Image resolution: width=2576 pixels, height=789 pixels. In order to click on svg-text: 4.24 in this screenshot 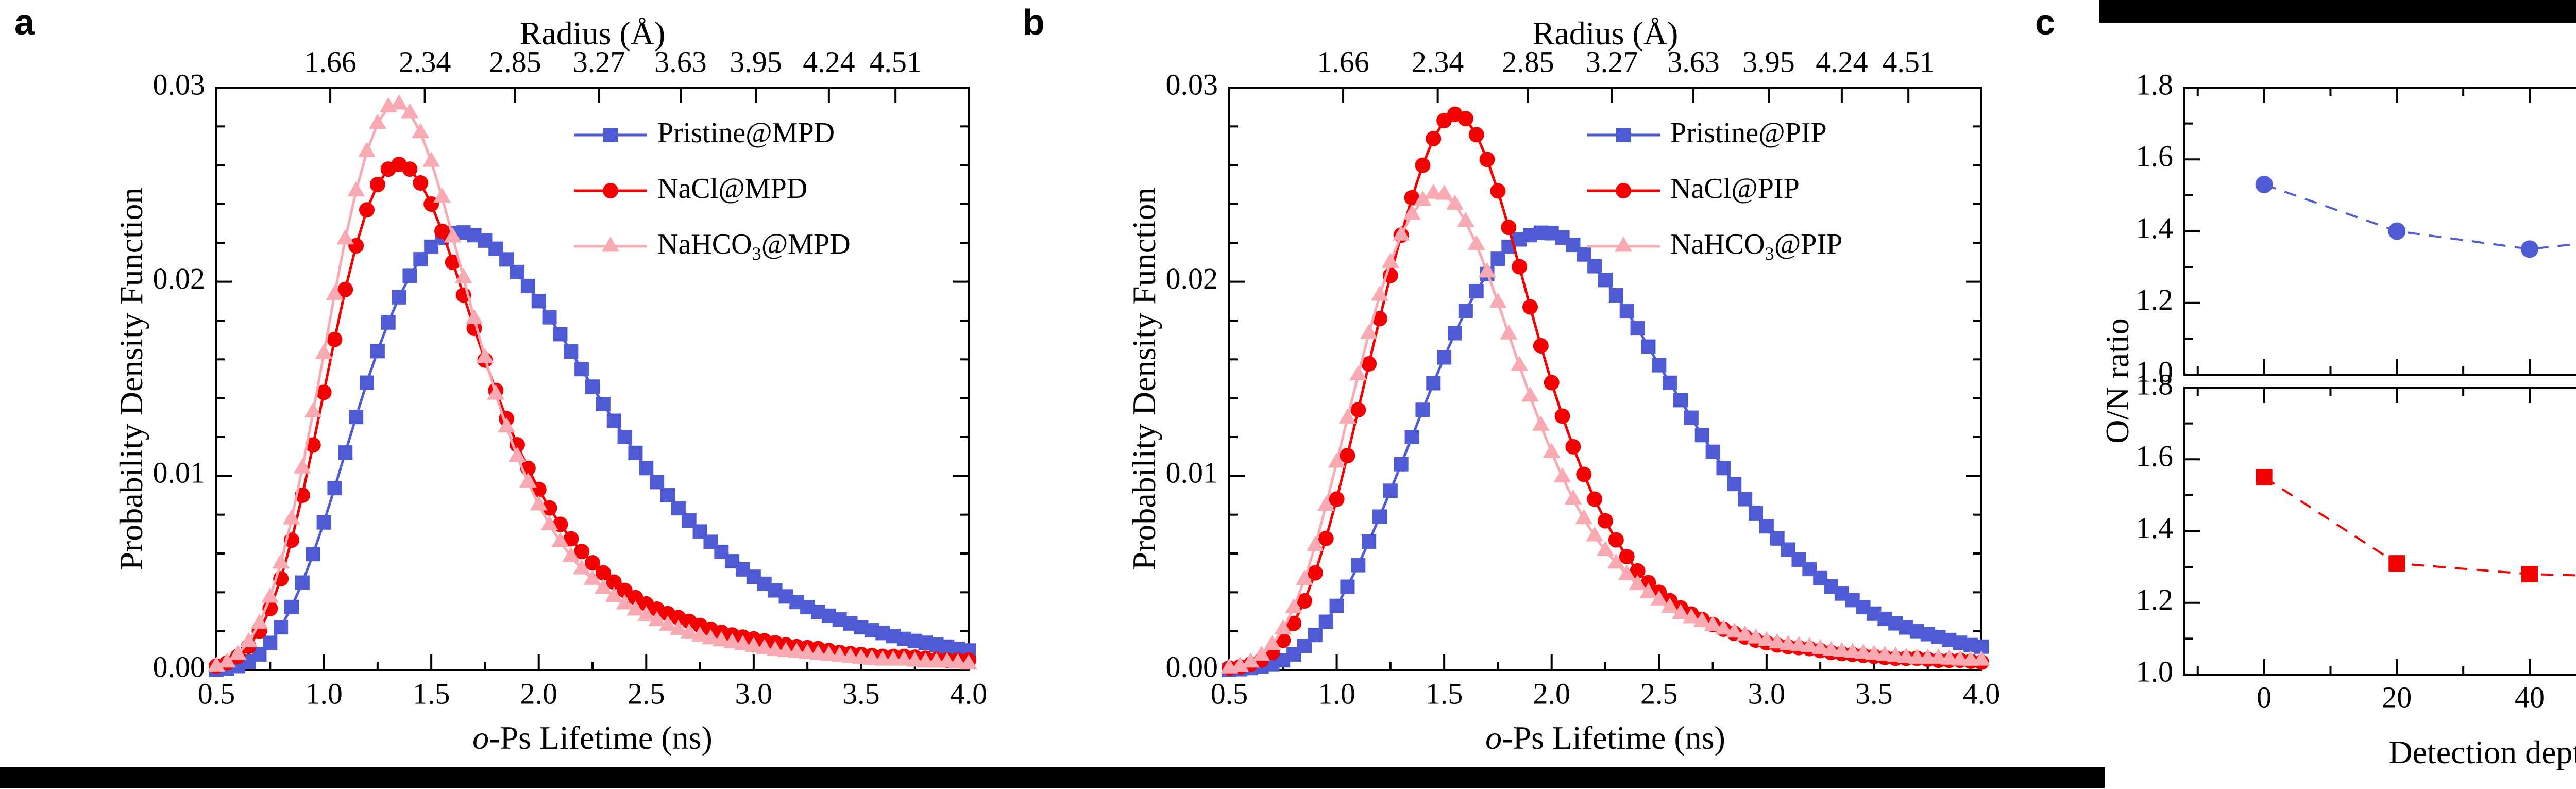, I will do `click(1842, 61)`.